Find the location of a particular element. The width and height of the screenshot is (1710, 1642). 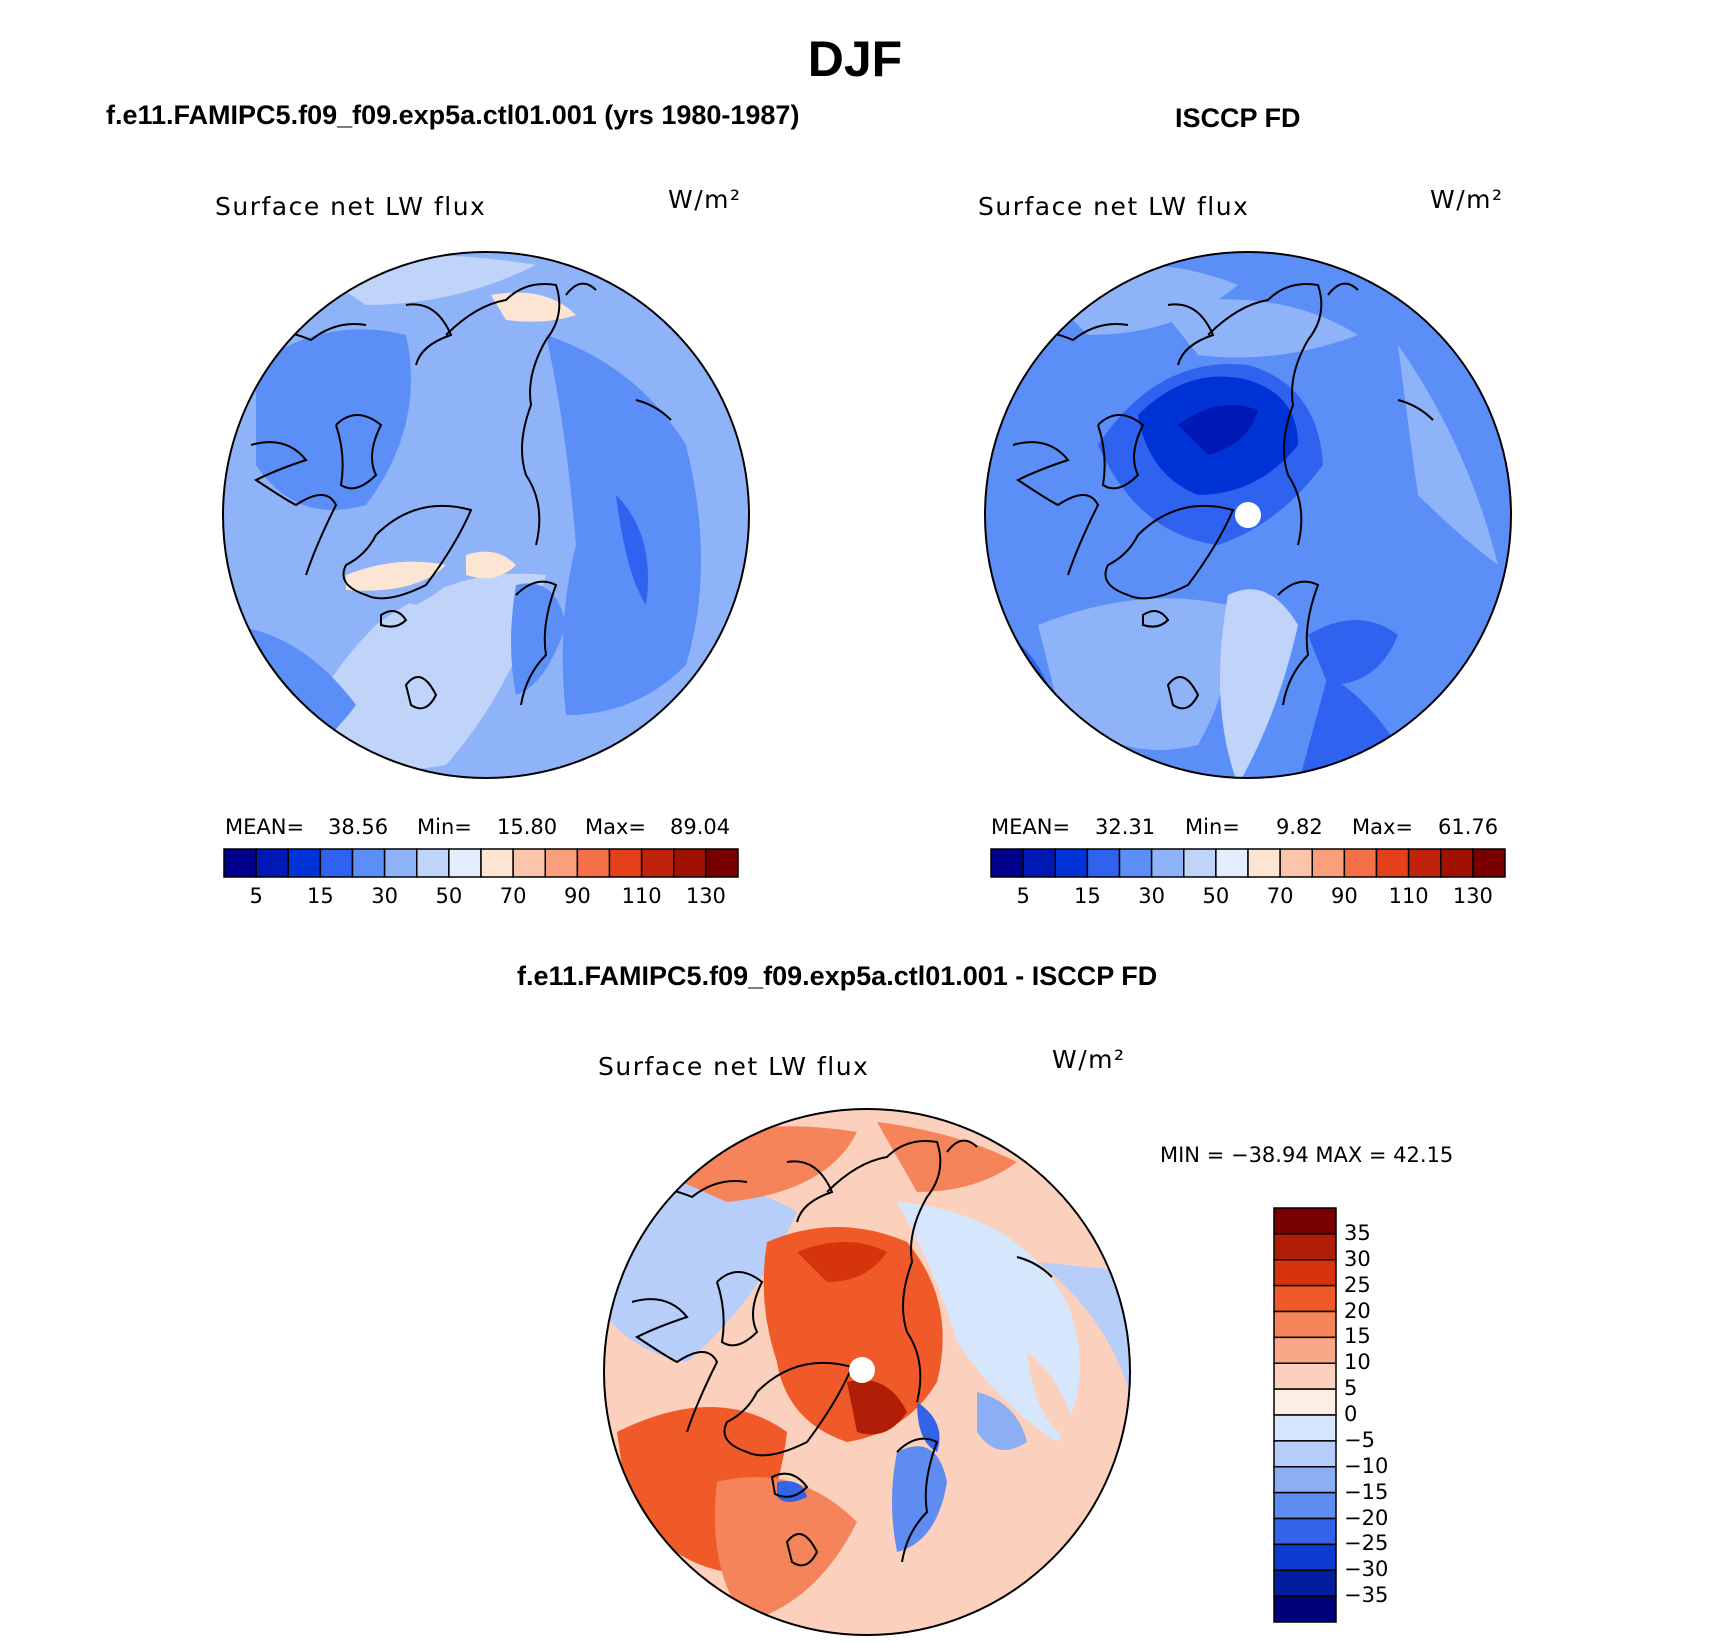

colorbar-tick-label: 110 is located at coordinates (641, 896).